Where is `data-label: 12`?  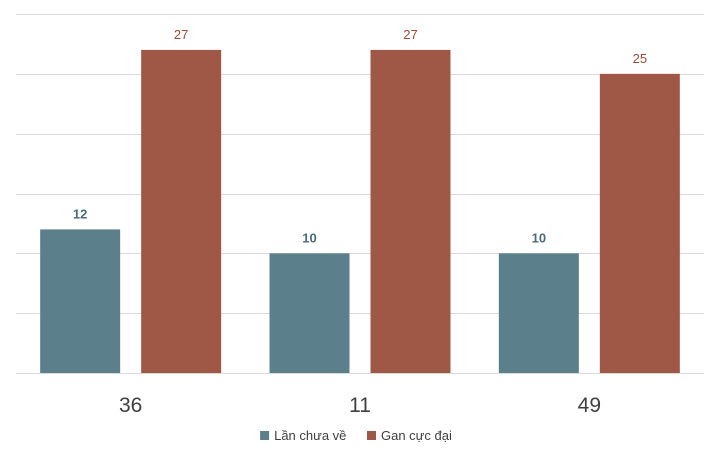 data-label: 12 is located at coordinates (80, 213).